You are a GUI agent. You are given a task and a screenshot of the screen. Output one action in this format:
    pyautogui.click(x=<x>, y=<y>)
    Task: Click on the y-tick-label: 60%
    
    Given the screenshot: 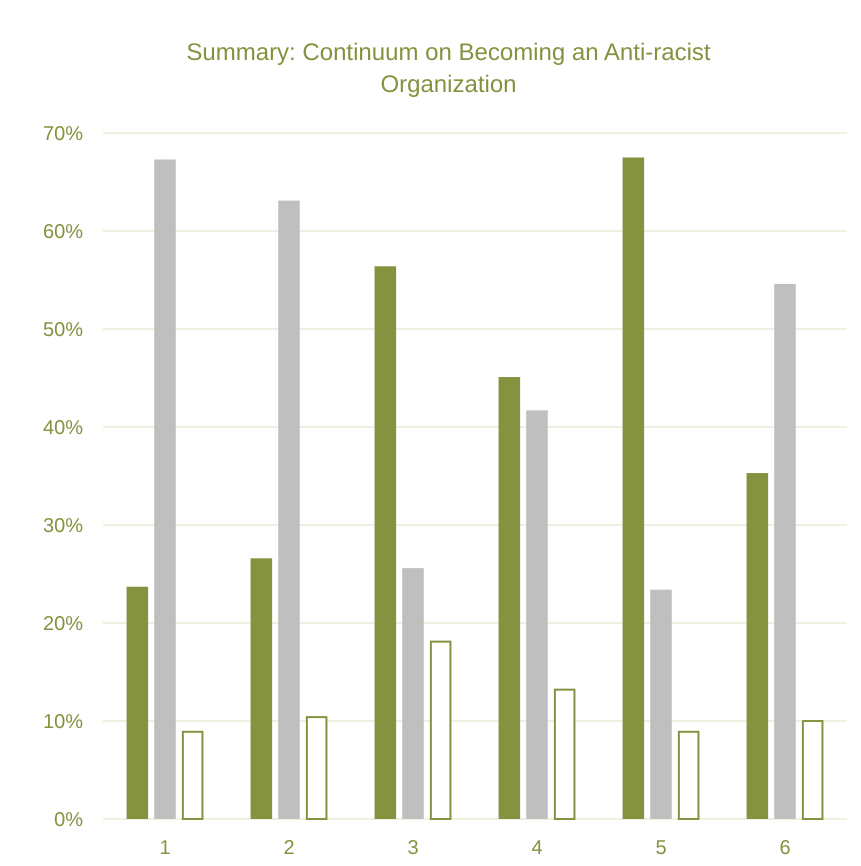 What is the action you would take?
    pyautogui.click(x=63, y=232)
    